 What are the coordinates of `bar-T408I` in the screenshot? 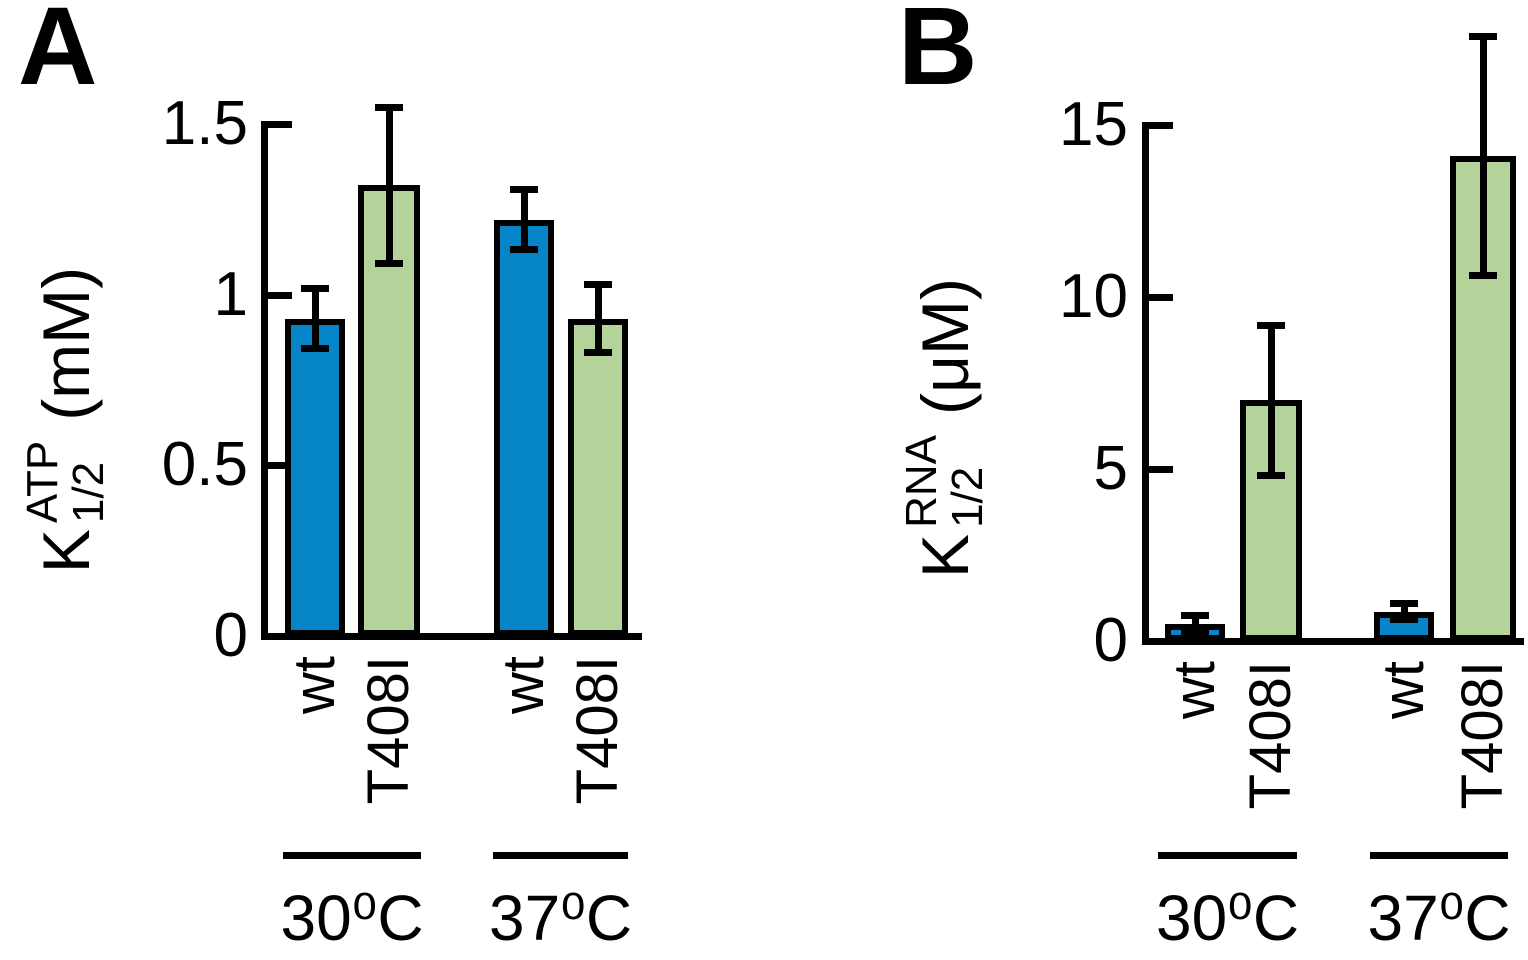 It's located at (598, 477).